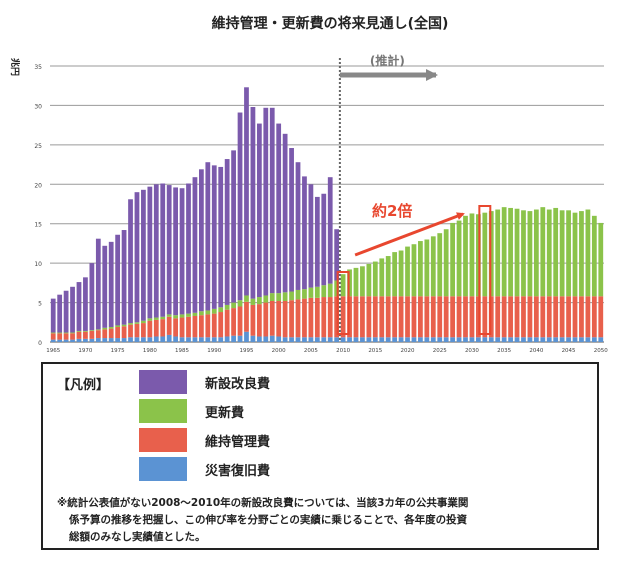 Image resolution: width=637 pixels, height=583 pixels. What do you see at coordinates (536, 351) in the screenshot?
I see `x-tick-label: 2040` at bounding box center [536, 351].